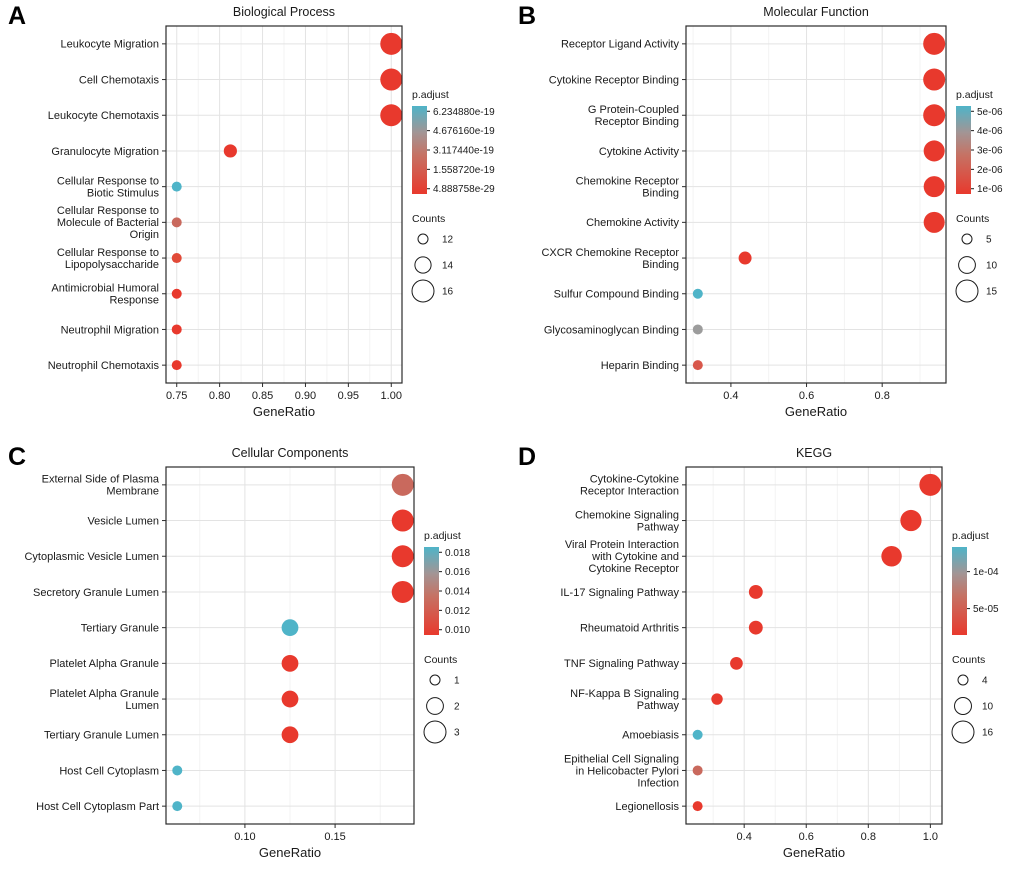 Image resolution: width=1020 pixels, height=883 pixels. What do you see at coordinates (104, 116) in the screenshot?
I see `svg-text: Leukocyte Chemotaxis` at bounding box center [104, 116].